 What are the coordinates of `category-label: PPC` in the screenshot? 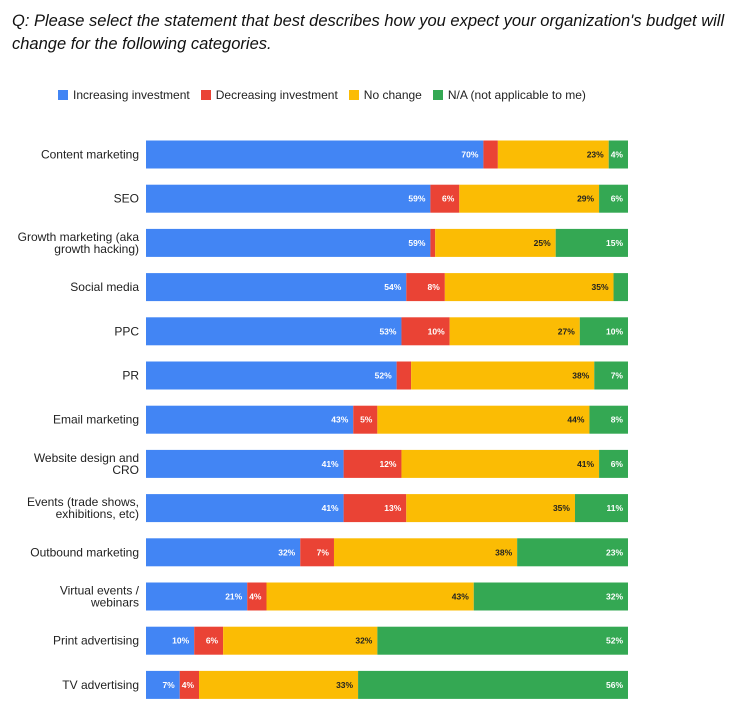 It's located at (126, 331).